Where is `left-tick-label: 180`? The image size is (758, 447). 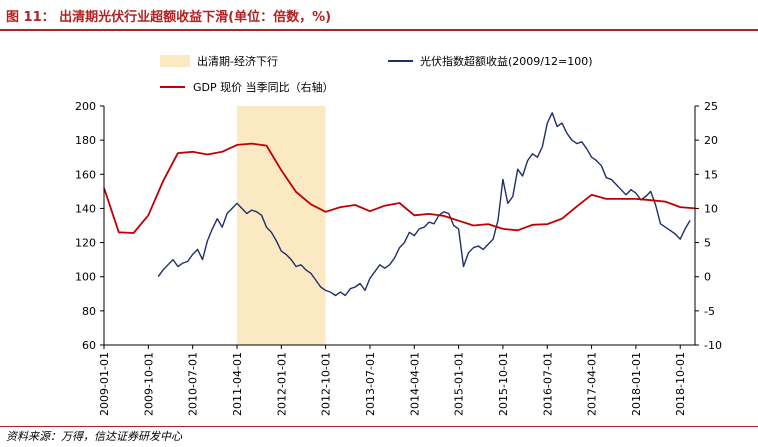
left-tick-label: 180 is located at coordinates (85, 140).